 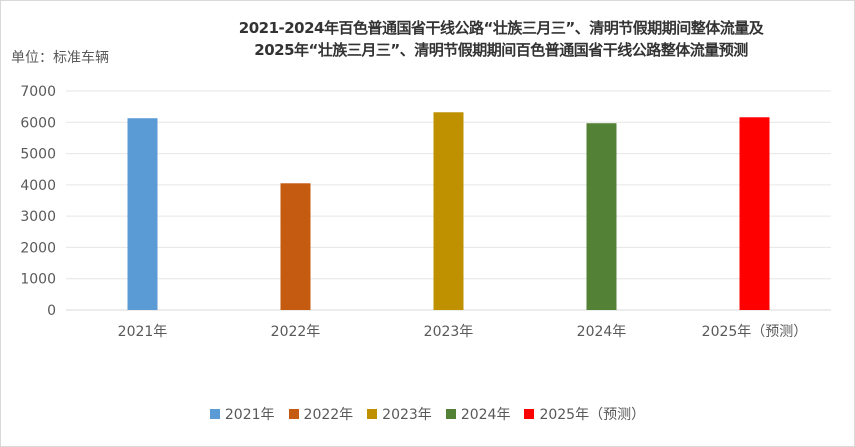 I want to click on x-tick-label: 2025年（预测）, so click(x=755, y=332).